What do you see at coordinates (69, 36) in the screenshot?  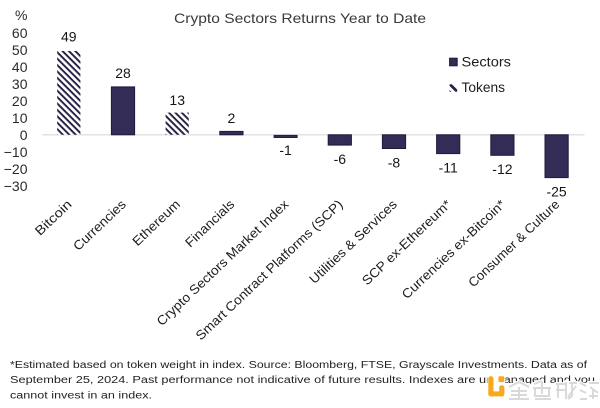 I see `svg-text: 49` at bounding box center [69, 36].